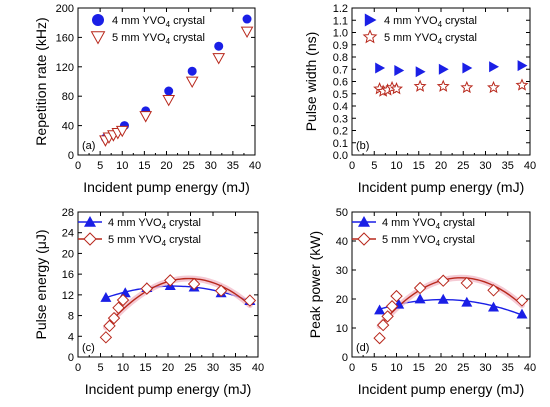 This screenshot has width=550, height=407. I want to click on y-tick-label: 0.9, so click(340, 46).